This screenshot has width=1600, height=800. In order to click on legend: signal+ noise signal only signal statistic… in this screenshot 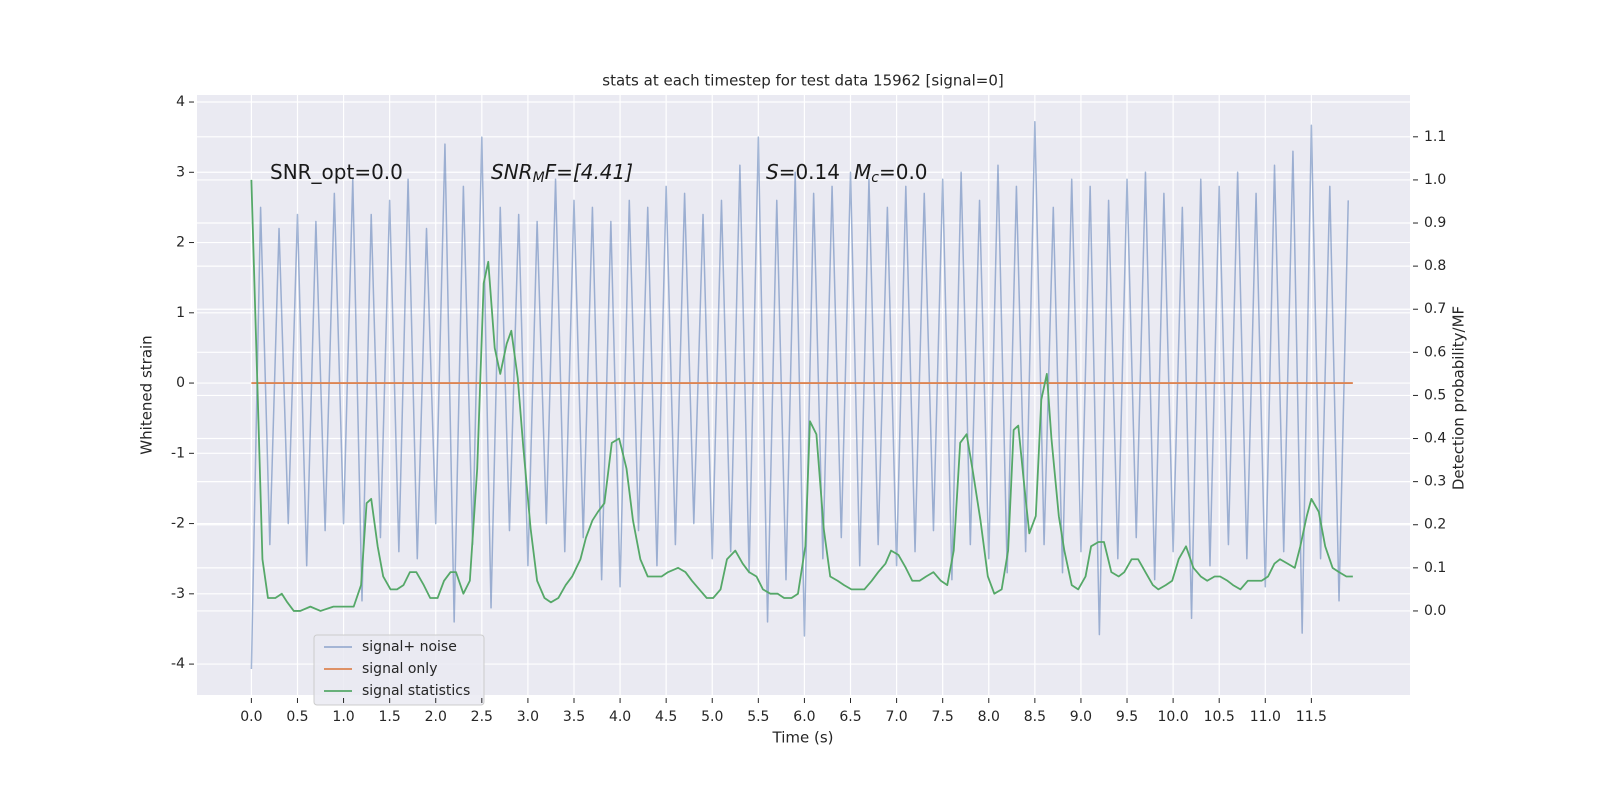, I will do `click(399, 670)`.